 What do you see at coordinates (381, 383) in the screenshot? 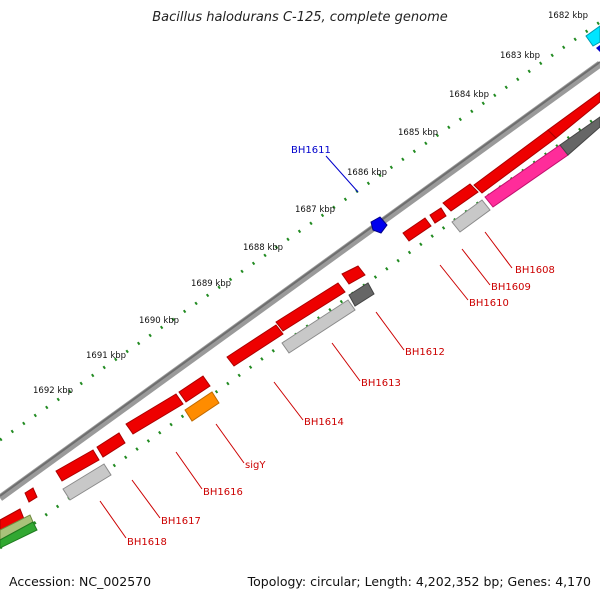
I see `label-bh1613: BH1613` at bounding box center [381, 383].